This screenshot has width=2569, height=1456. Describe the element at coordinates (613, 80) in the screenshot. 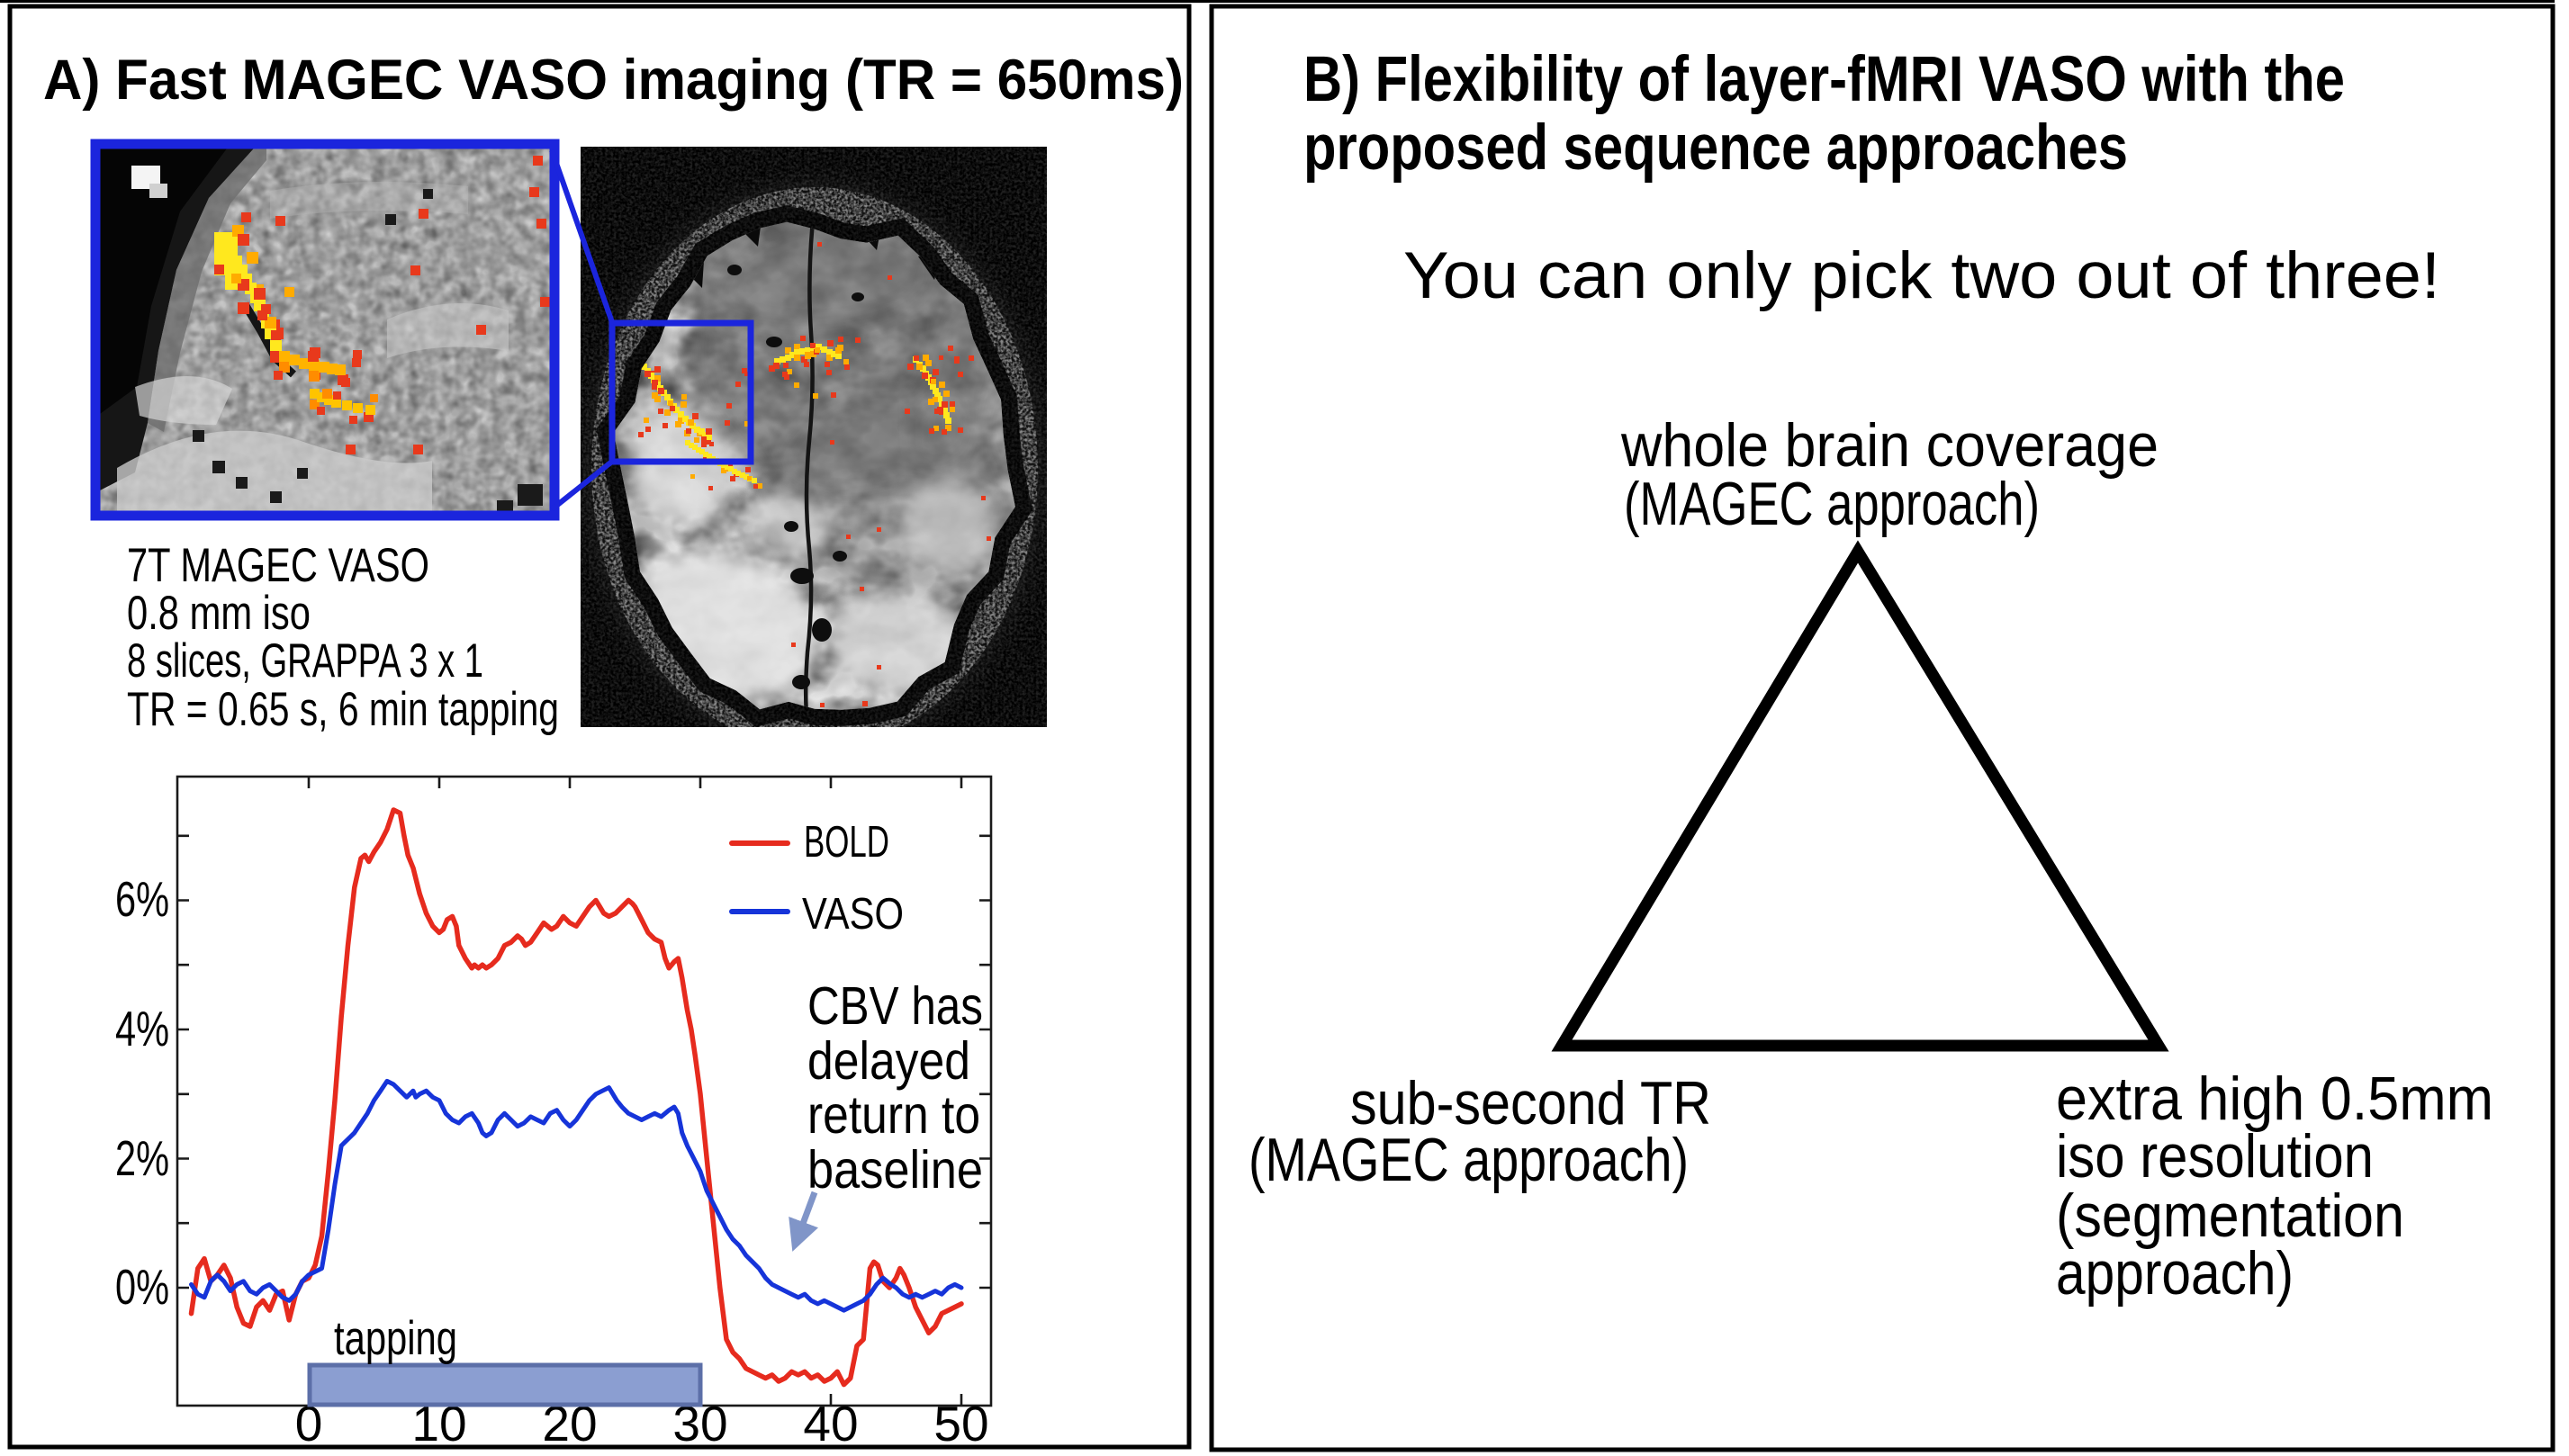

I see `svg-text:A) Fast MAGEC VASO imaging (TR: A) Fast MAGEC VASO imaging (TR = 650ms)` at that location.